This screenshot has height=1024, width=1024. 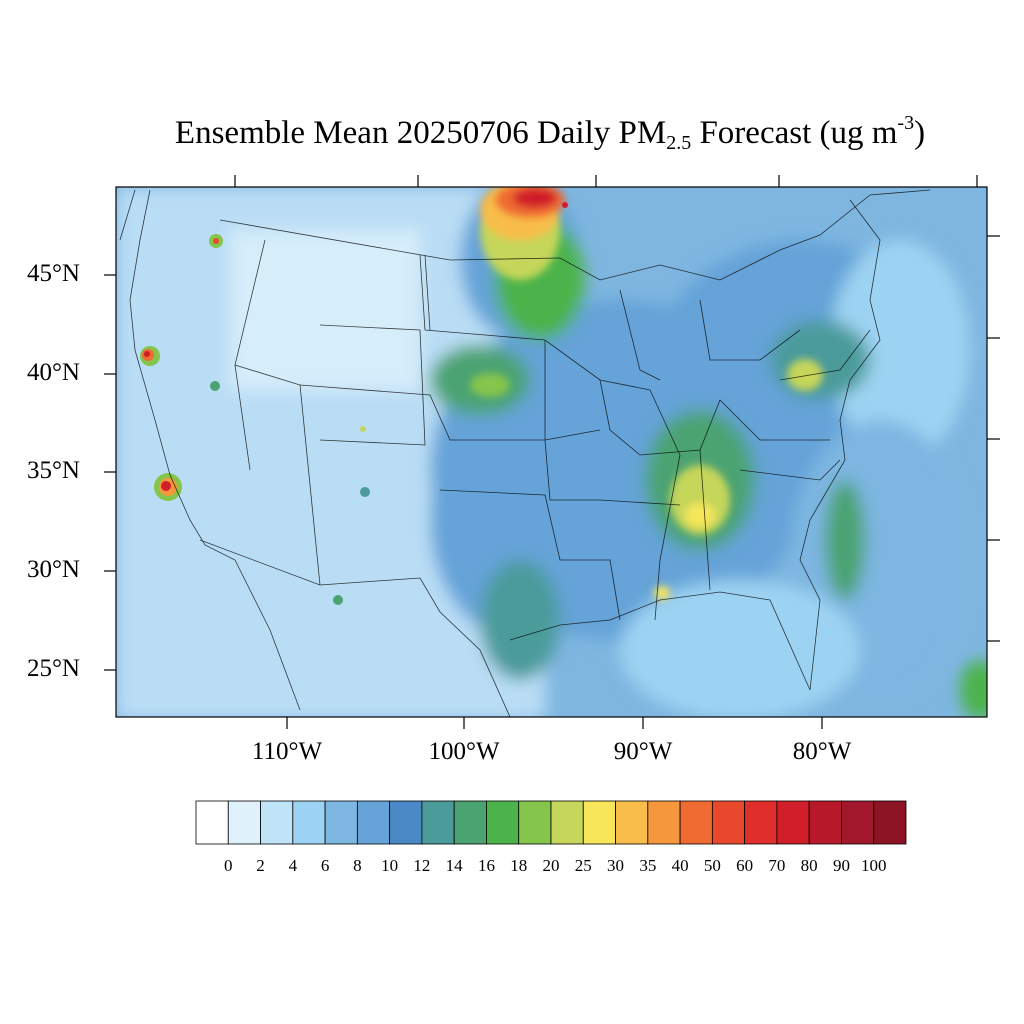 I want to click on lat-label: 25°N, so click(x=53, y=668).